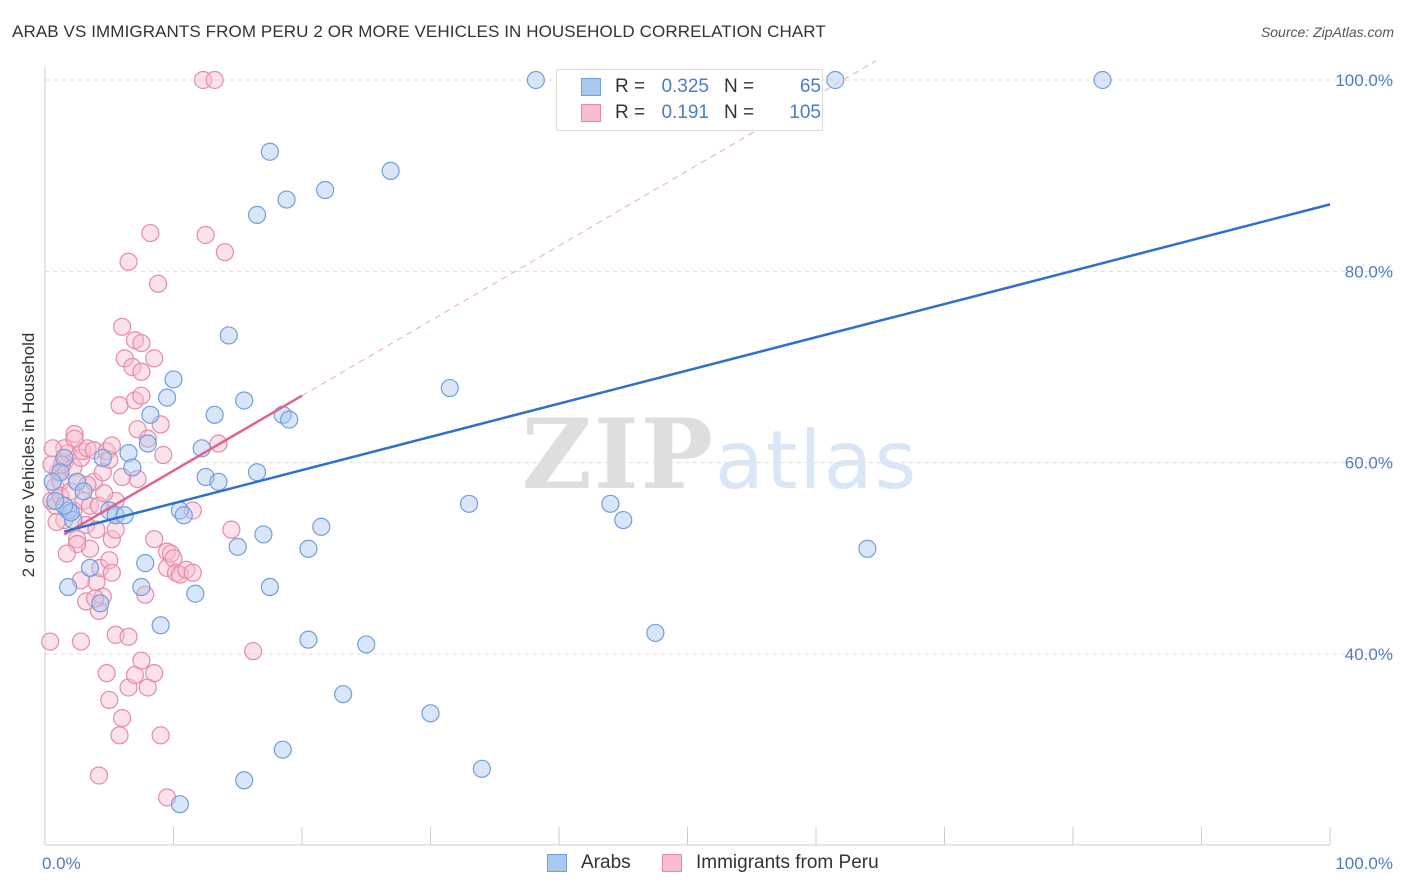 This screenshot has height=892, width=1406. Describe the element at coordinates (61, 863) in the screenshot. I see `x-tick-label: 0.0%` at that location.